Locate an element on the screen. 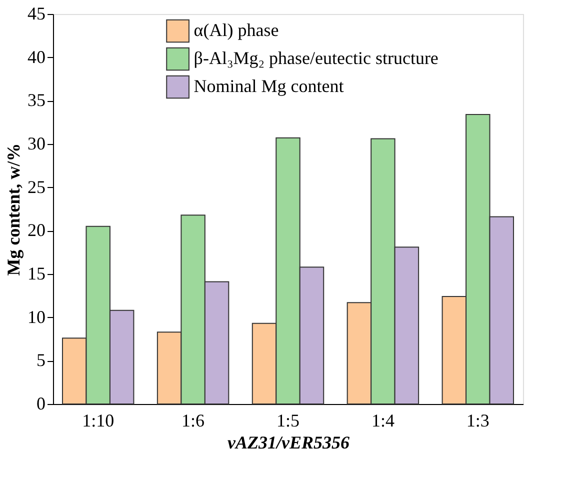 This screenshot has height=480, width=571. y-tick-label: 15 is located at coordinates (37, 274).